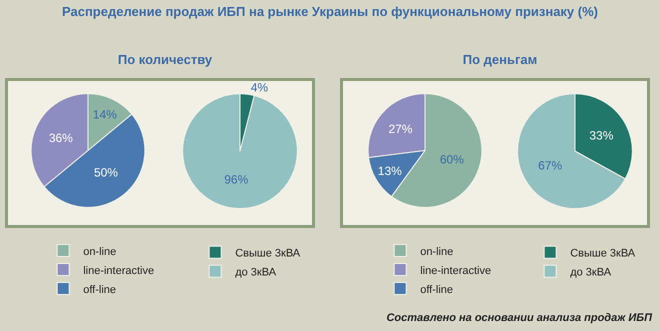 The height and width of the screenshot is (331, 660). I want to click on data-label: 96%, so click(236, 179).